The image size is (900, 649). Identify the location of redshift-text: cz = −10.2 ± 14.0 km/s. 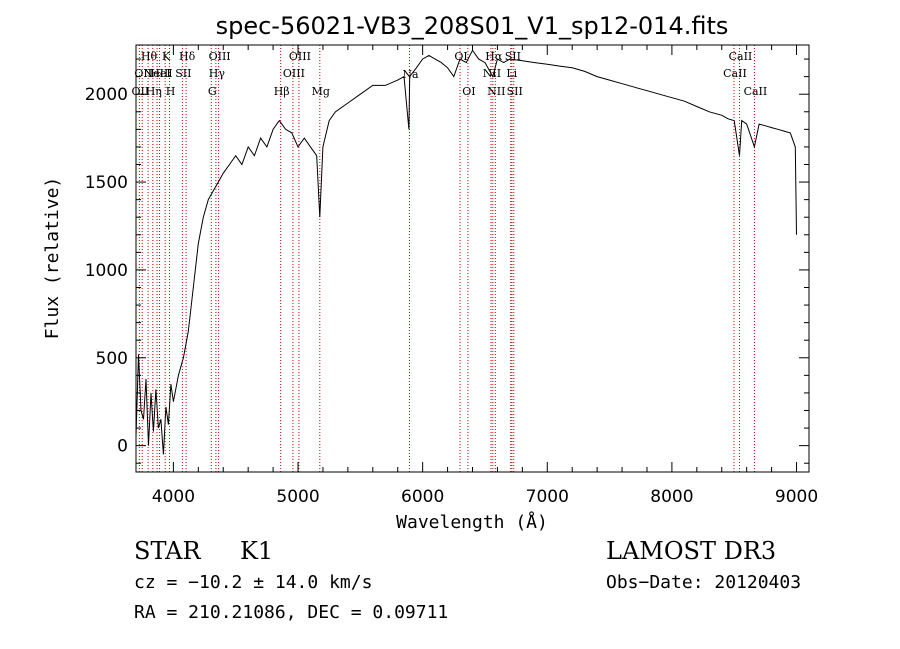
(253, 582).